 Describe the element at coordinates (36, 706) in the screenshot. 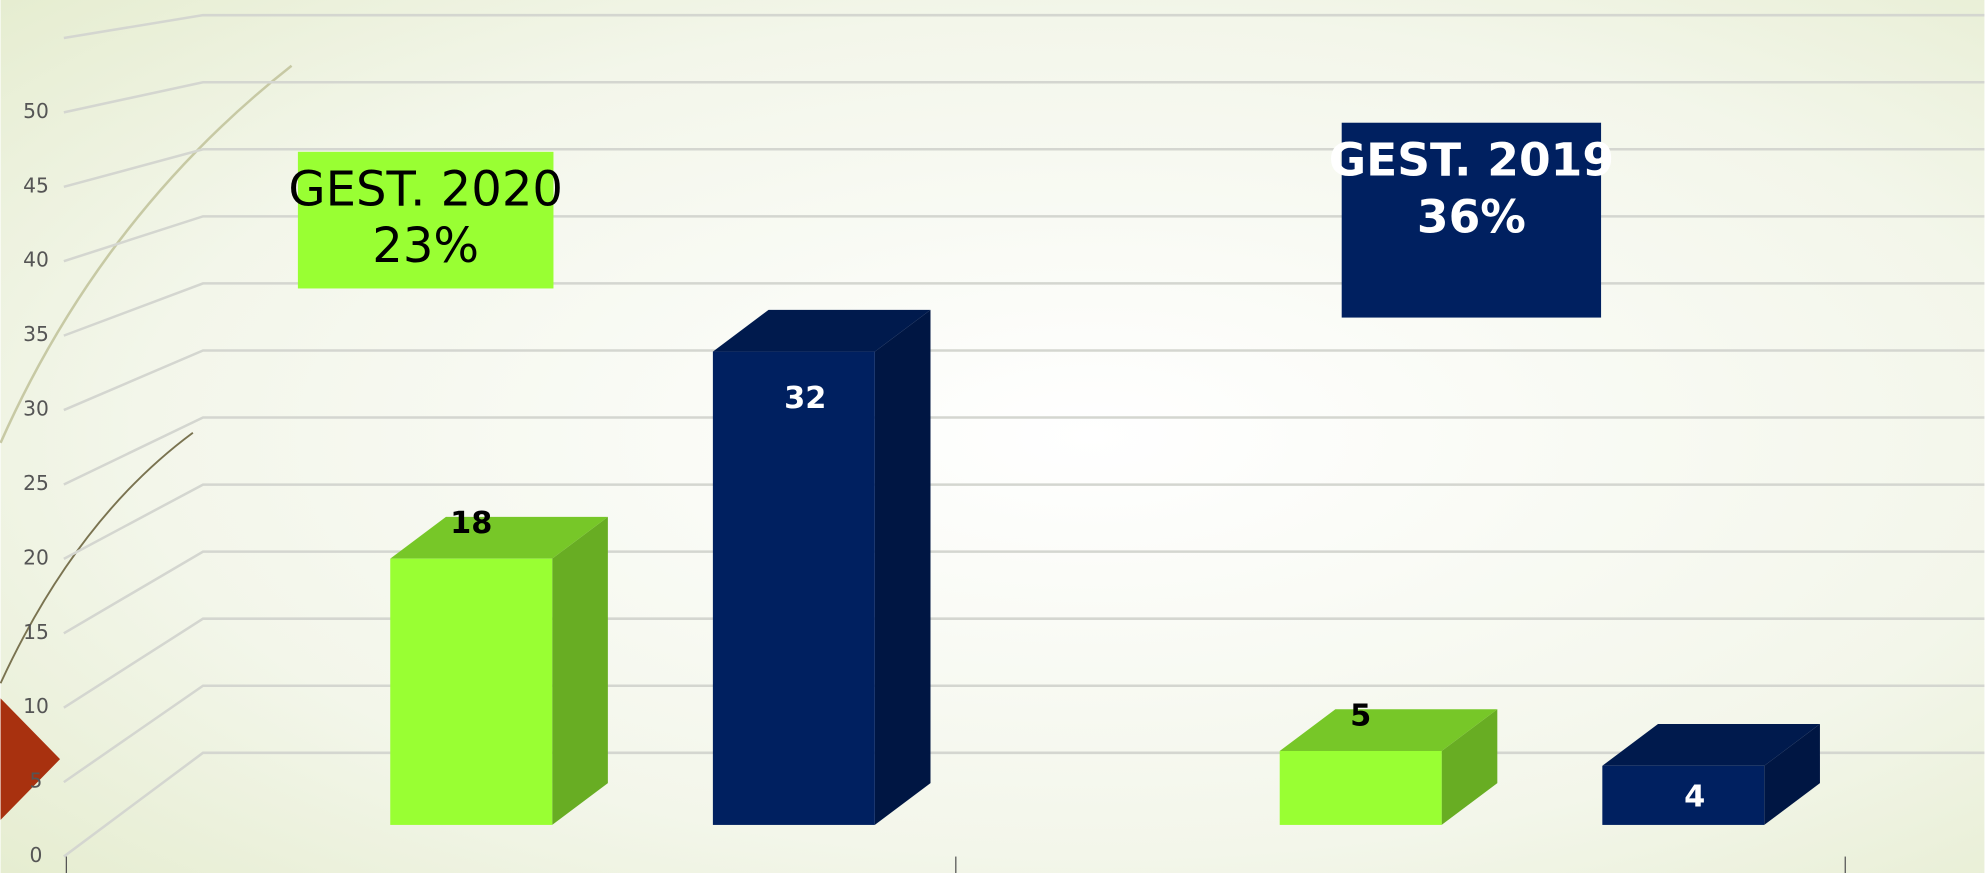

I see `y-tick-label: 10` at that location.